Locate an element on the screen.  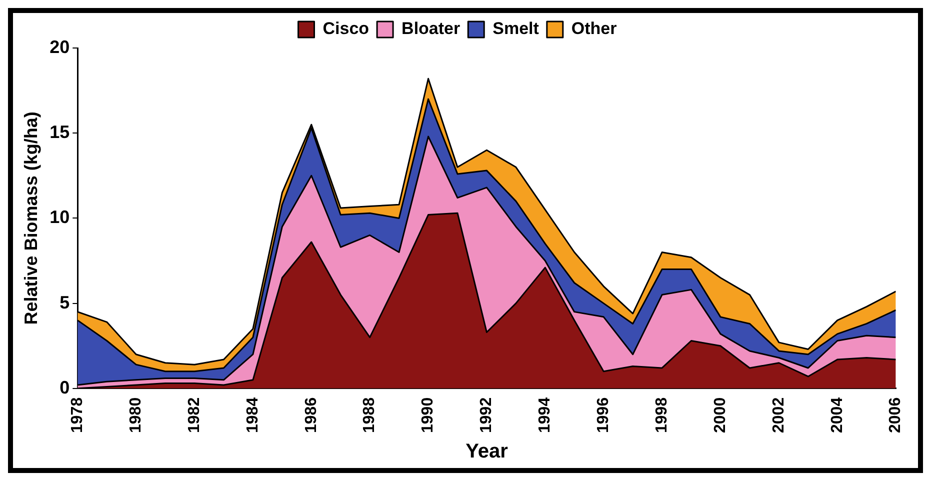
y-tick-label: 20 is located at coordinates (60, 46).